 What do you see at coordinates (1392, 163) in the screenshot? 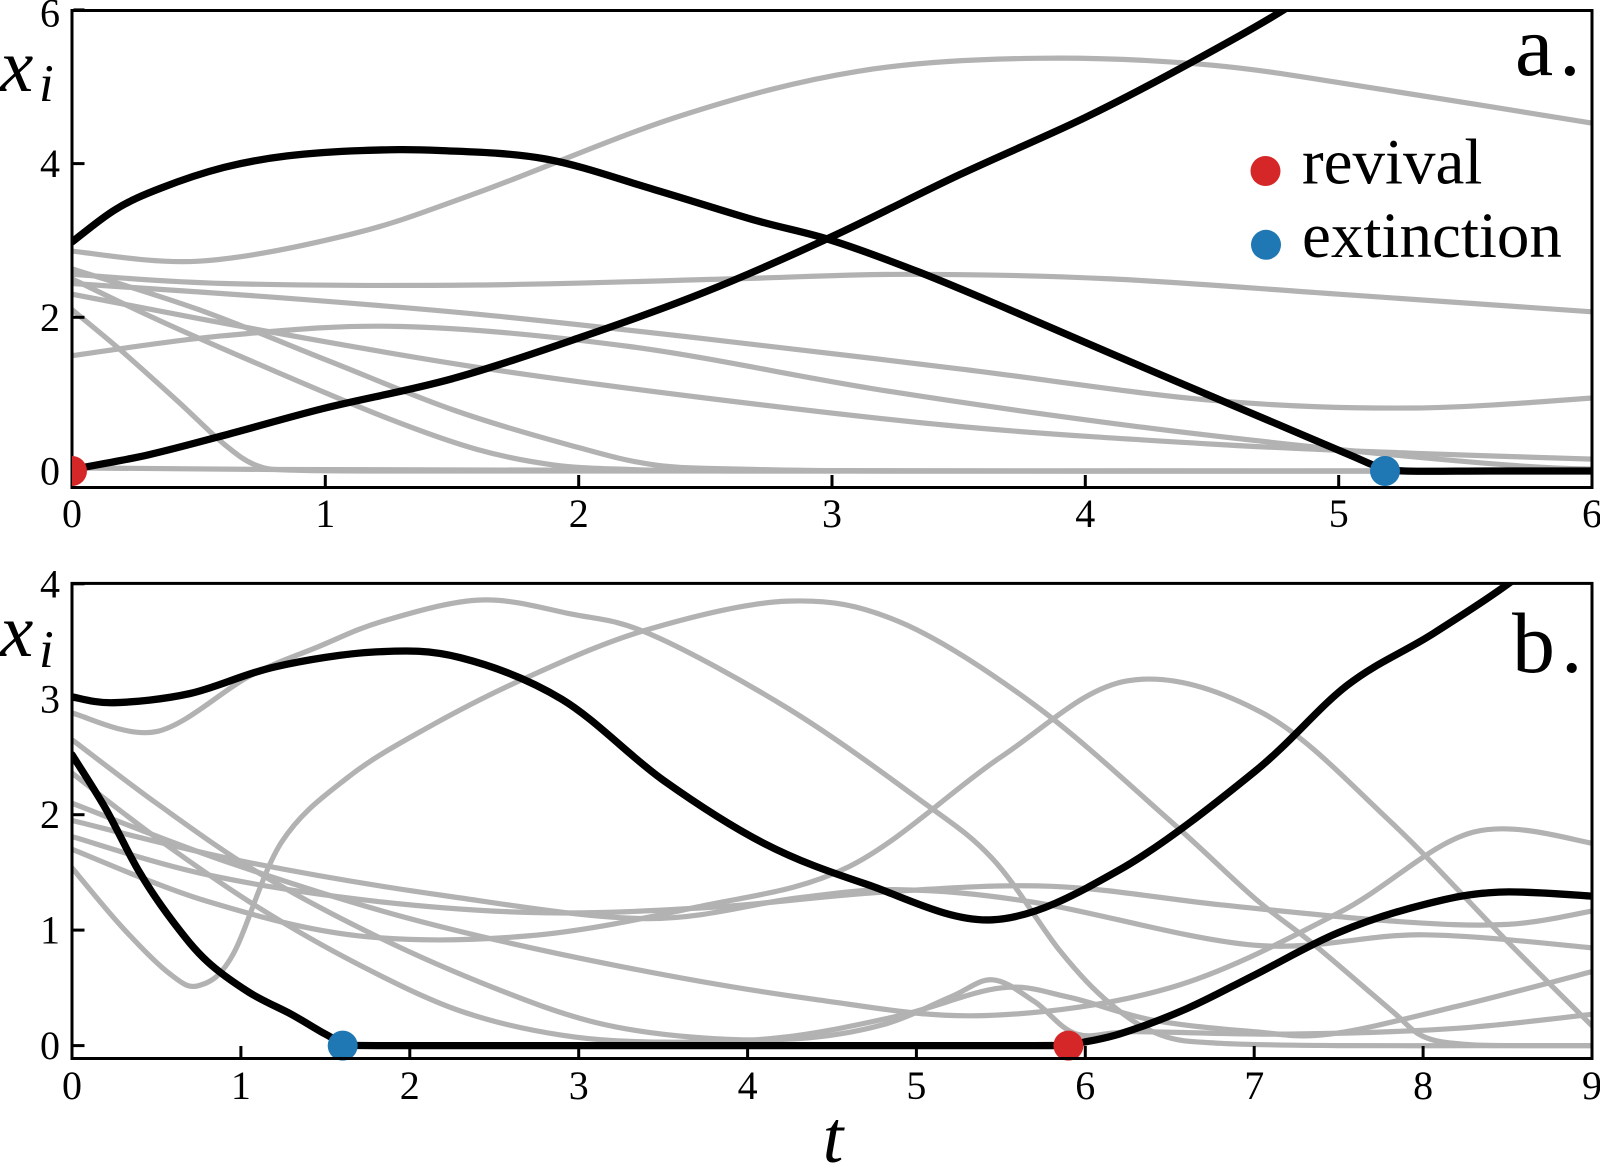
I see `svg-text: revival` at bounding box center [1392, 163].